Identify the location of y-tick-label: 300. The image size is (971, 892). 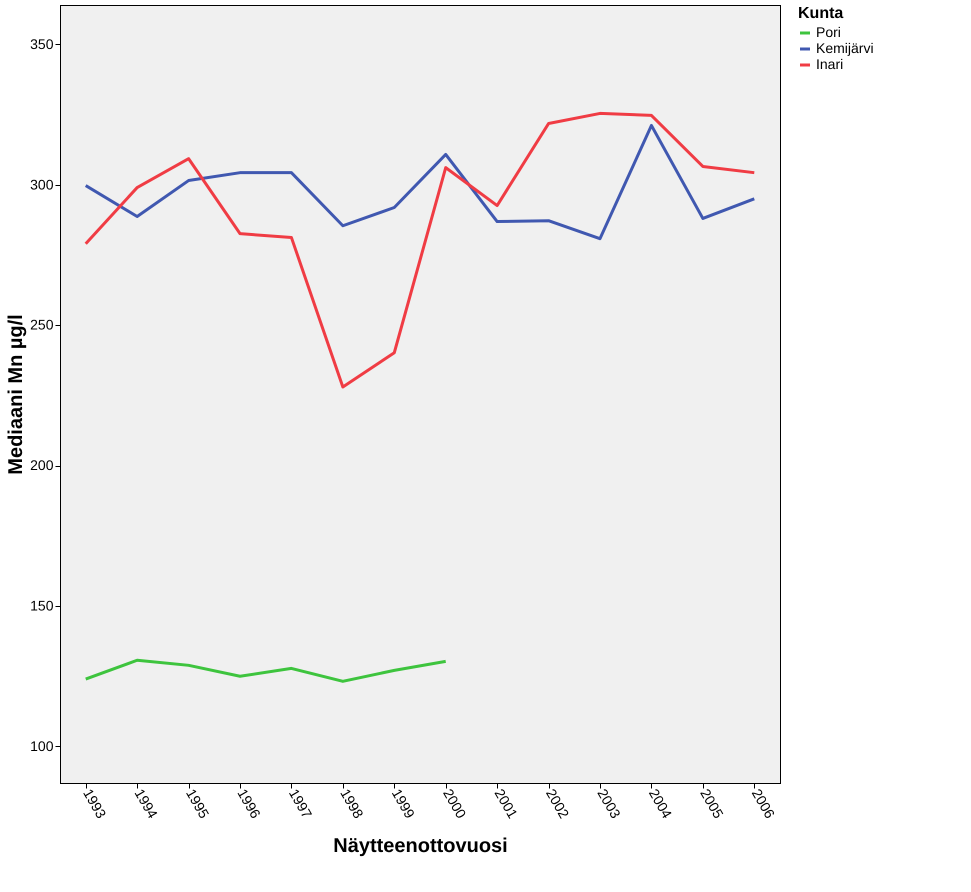
(42, 184).